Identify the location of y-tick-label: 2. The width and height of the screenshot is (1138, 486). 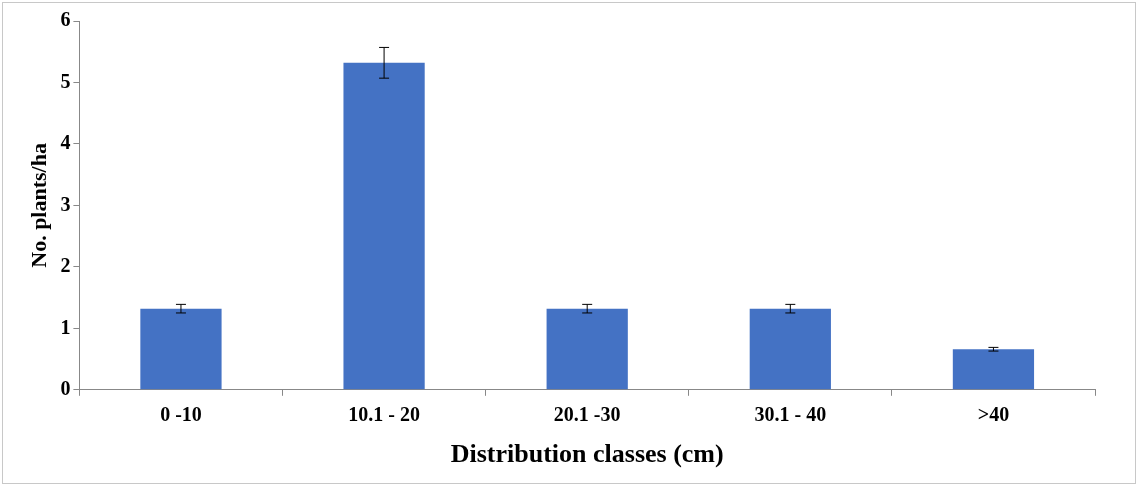
(65, 265).